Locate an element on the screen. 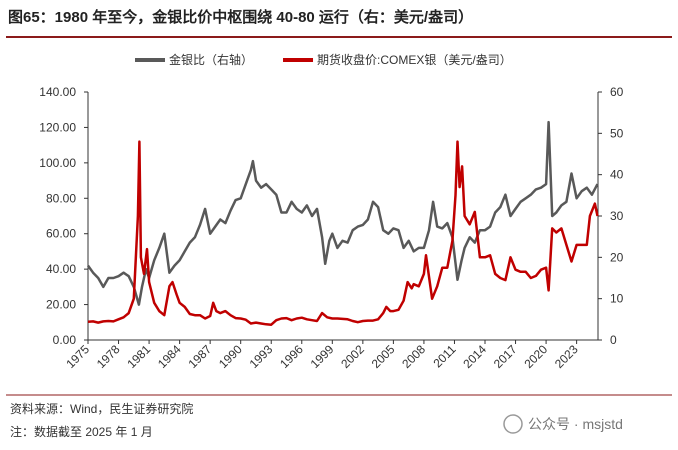  y-tick-label: 40.00 is located at coordinates (61, 269).